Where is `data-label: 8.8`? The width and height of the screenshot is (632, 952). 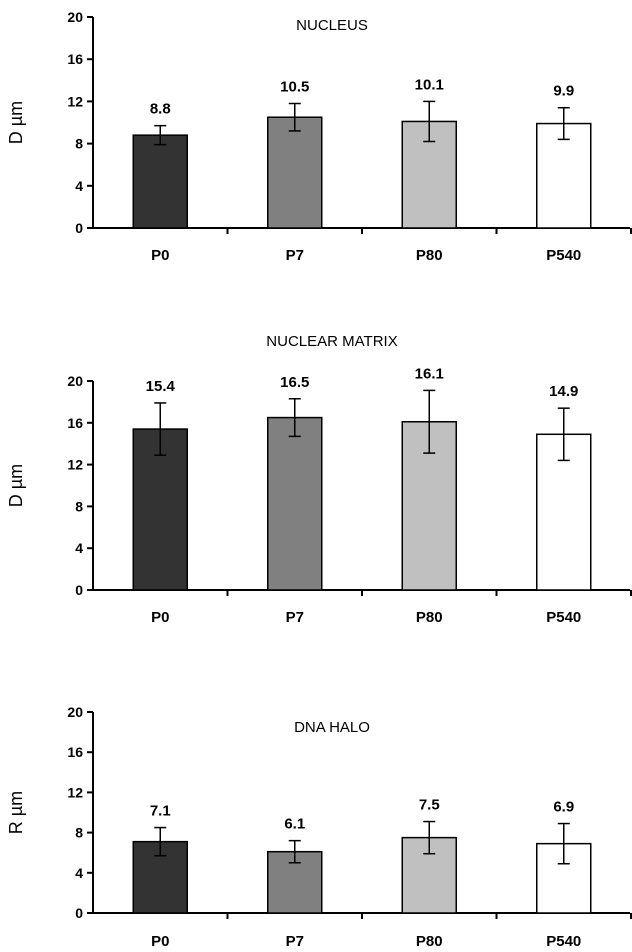 data-label: 8.8 is located at coordinates (160, 109).